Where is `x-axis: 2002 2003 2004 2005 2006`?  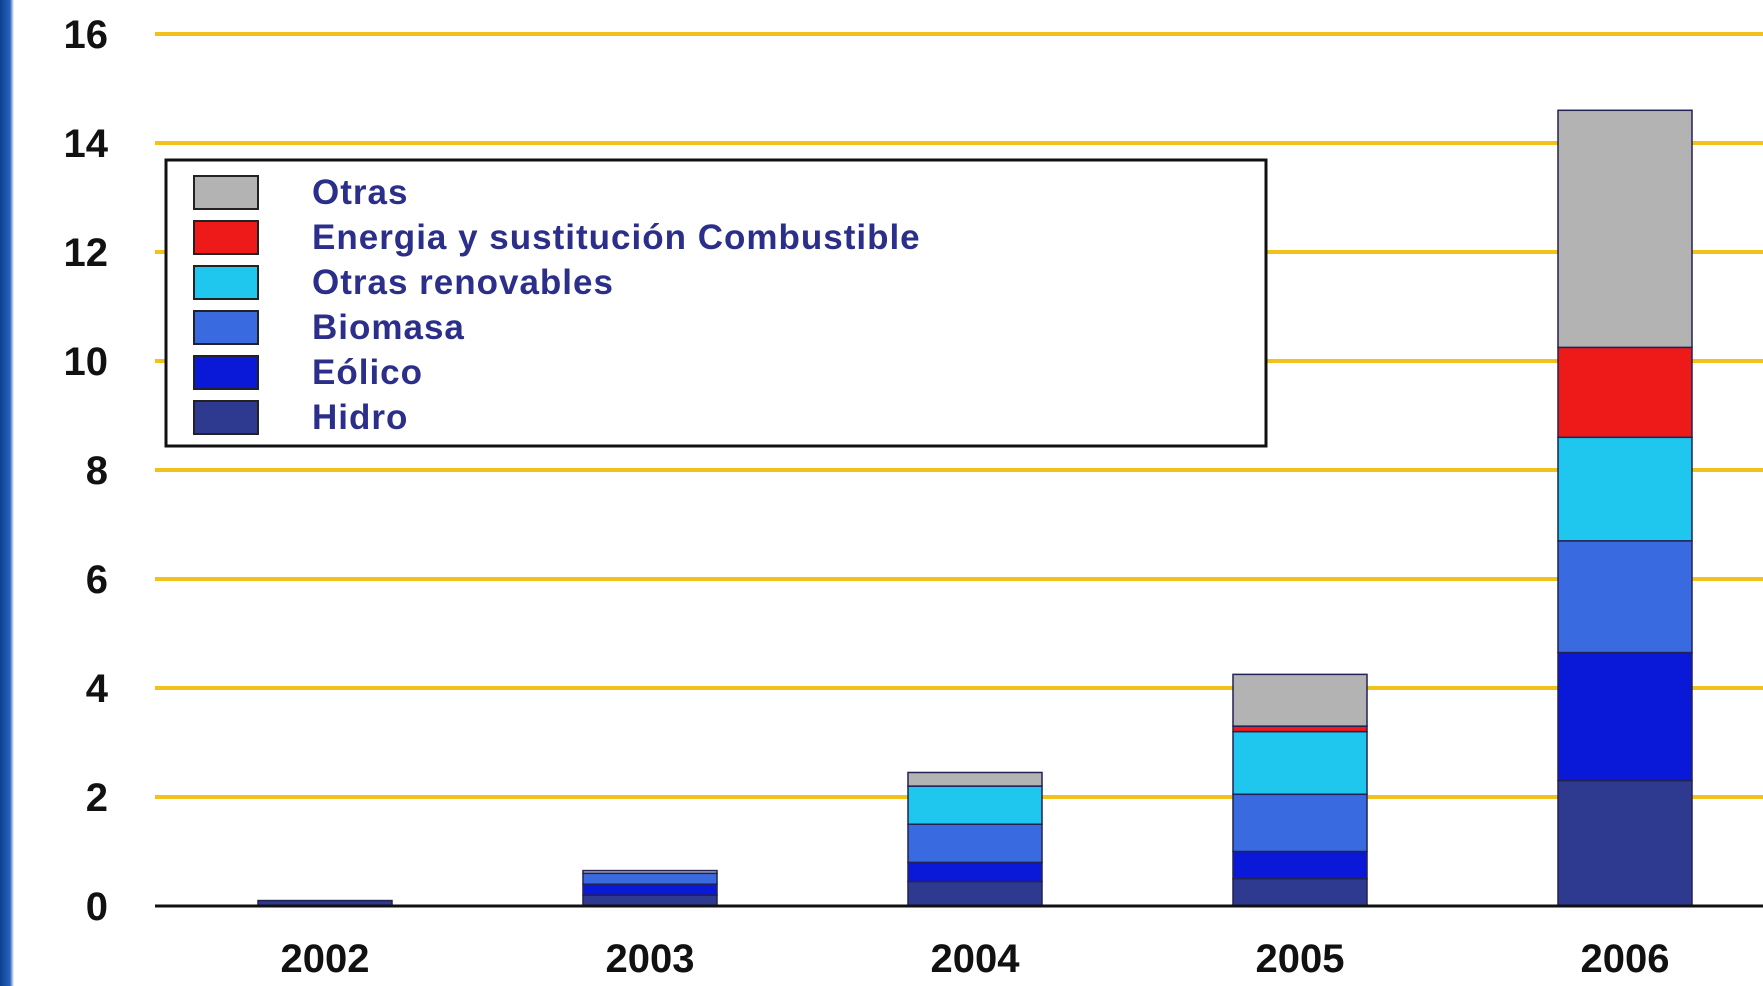
x-axis: 2002 2003 2004 2005 2006 is located at coordinates (975, 959).